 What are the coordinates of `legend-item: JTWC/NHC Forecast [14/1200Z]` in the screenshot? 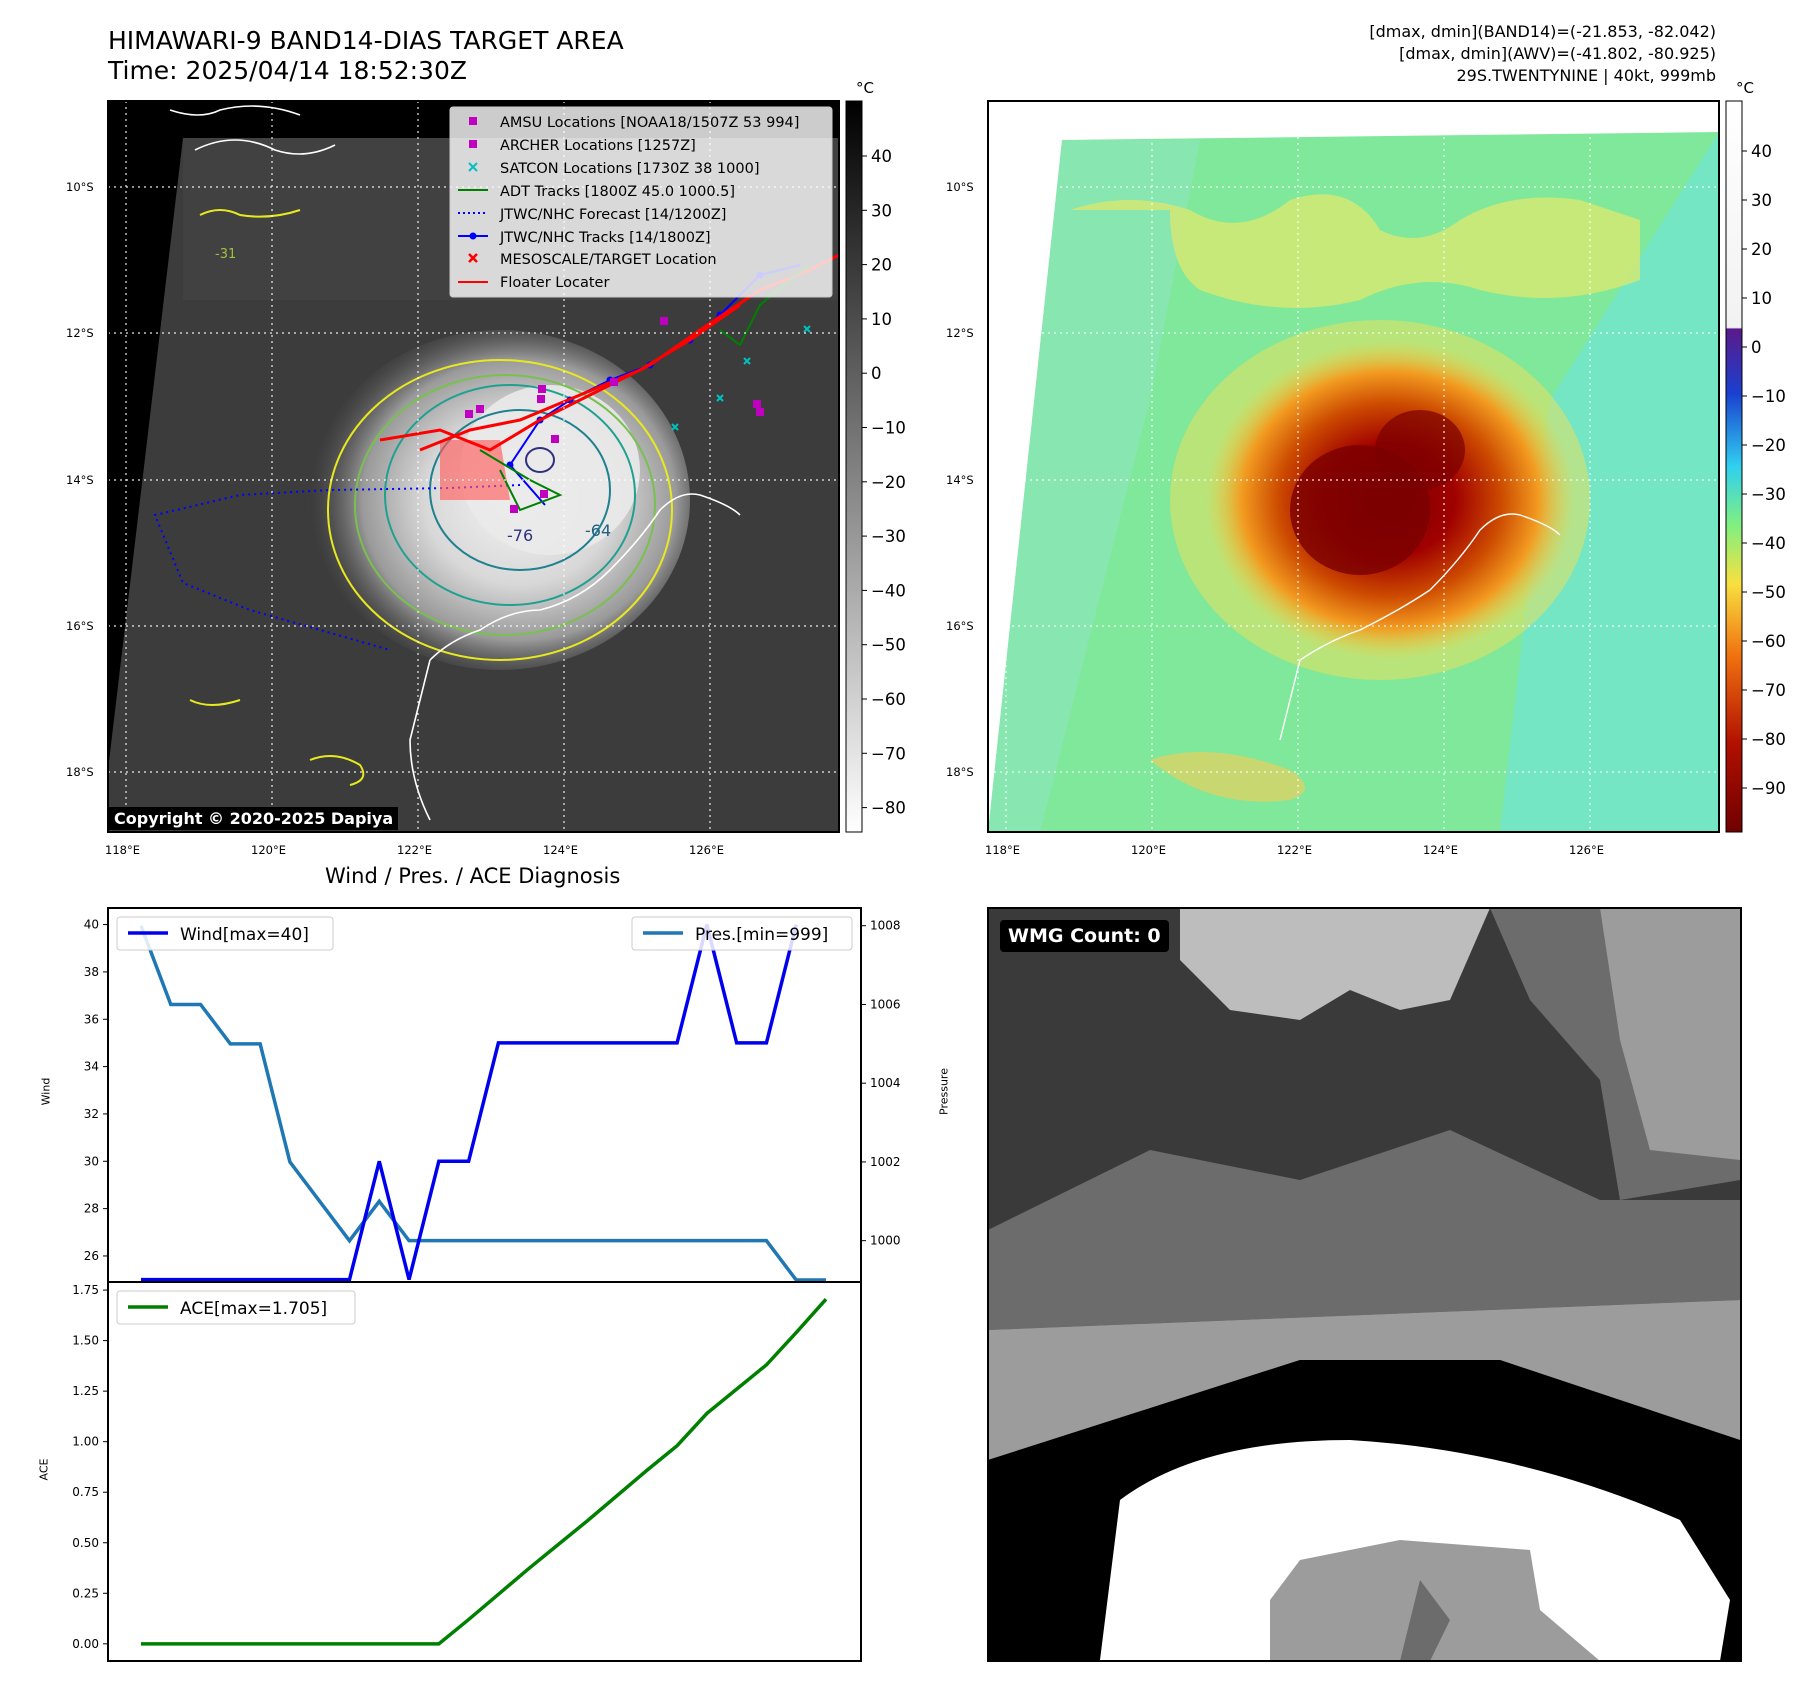 It's located at (612, 215).